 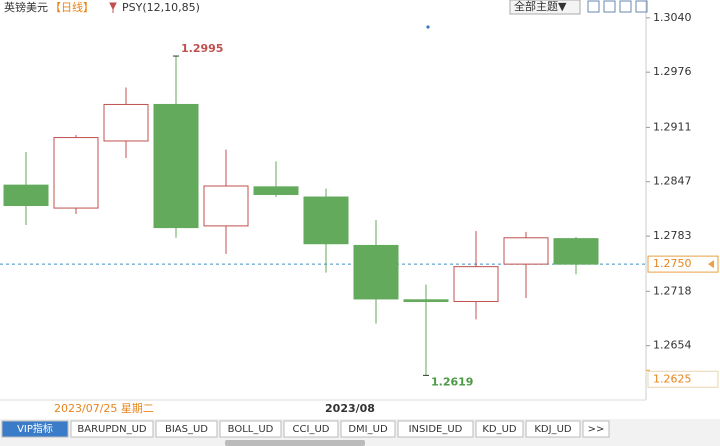 I want to click on y-tick-label: 1.2847, so click(x=672, y=181).